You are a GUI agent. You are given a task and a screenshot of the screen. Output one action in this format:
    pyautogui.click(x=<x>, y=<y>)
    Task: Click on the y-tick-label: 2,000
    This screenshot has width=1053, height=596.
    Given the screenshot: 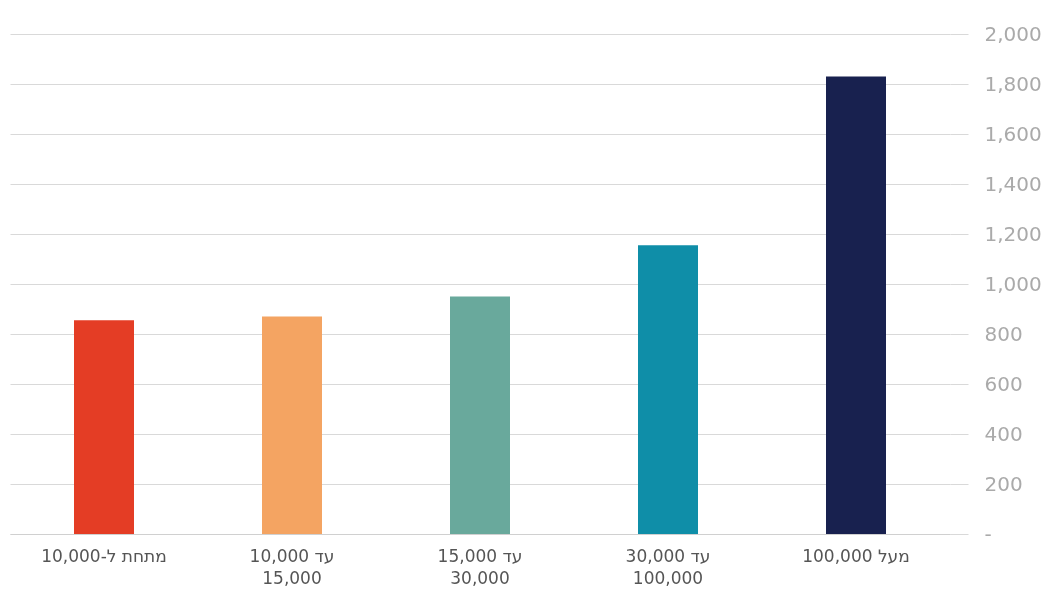 What is the action you would take?
    pyautogui.click(x=1013, y=33)
    